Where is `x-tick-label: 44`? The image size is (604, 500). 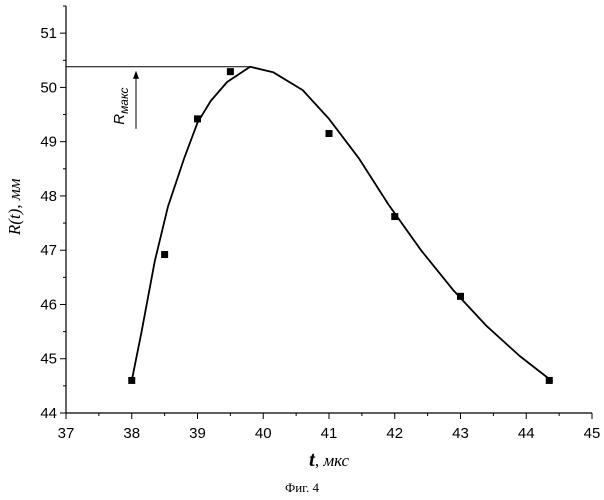 x-tick-label: 44 is located at coordinates (526, 433).